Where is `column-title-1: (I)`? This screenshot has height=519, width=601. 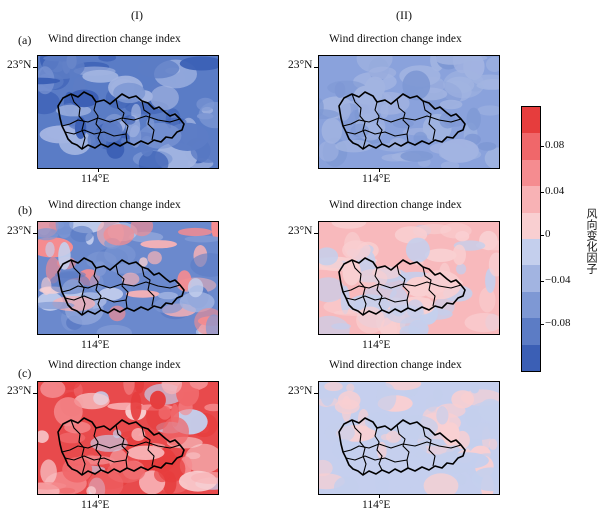 column-title-1: (I) is located at coordinates (137, 15).